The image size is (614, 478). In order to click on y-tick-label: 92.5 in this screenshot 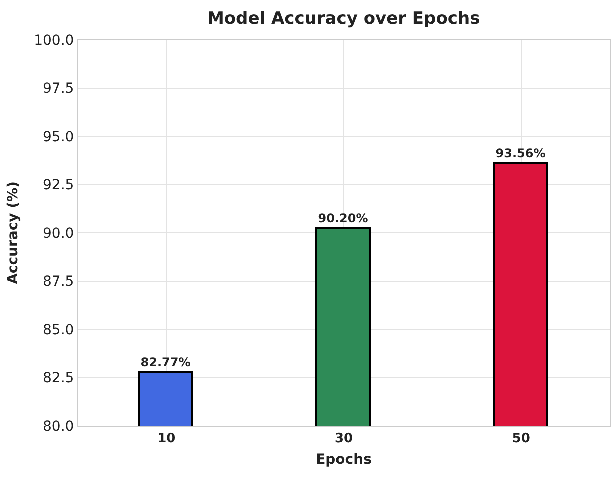, I will do `click(58, 186)`.